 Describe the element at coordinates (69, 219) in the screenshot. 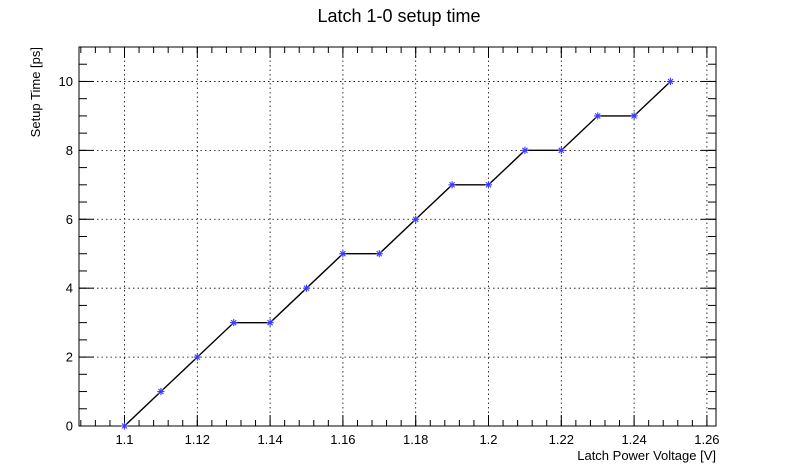

I see `y-tick-label: 6` at that location.